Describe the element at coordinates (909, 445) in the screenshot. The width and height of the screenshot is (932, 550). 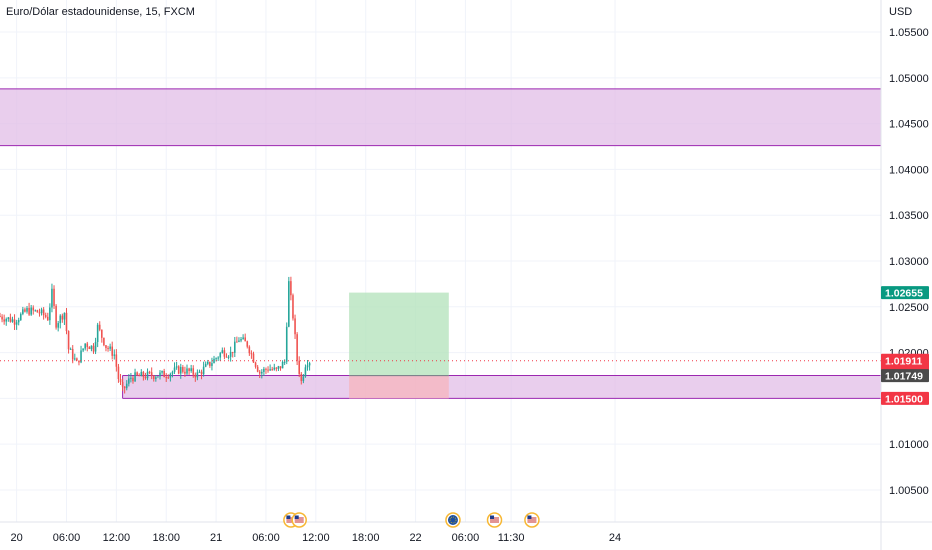
I see `price-tick-label: 1.01000` at that location.